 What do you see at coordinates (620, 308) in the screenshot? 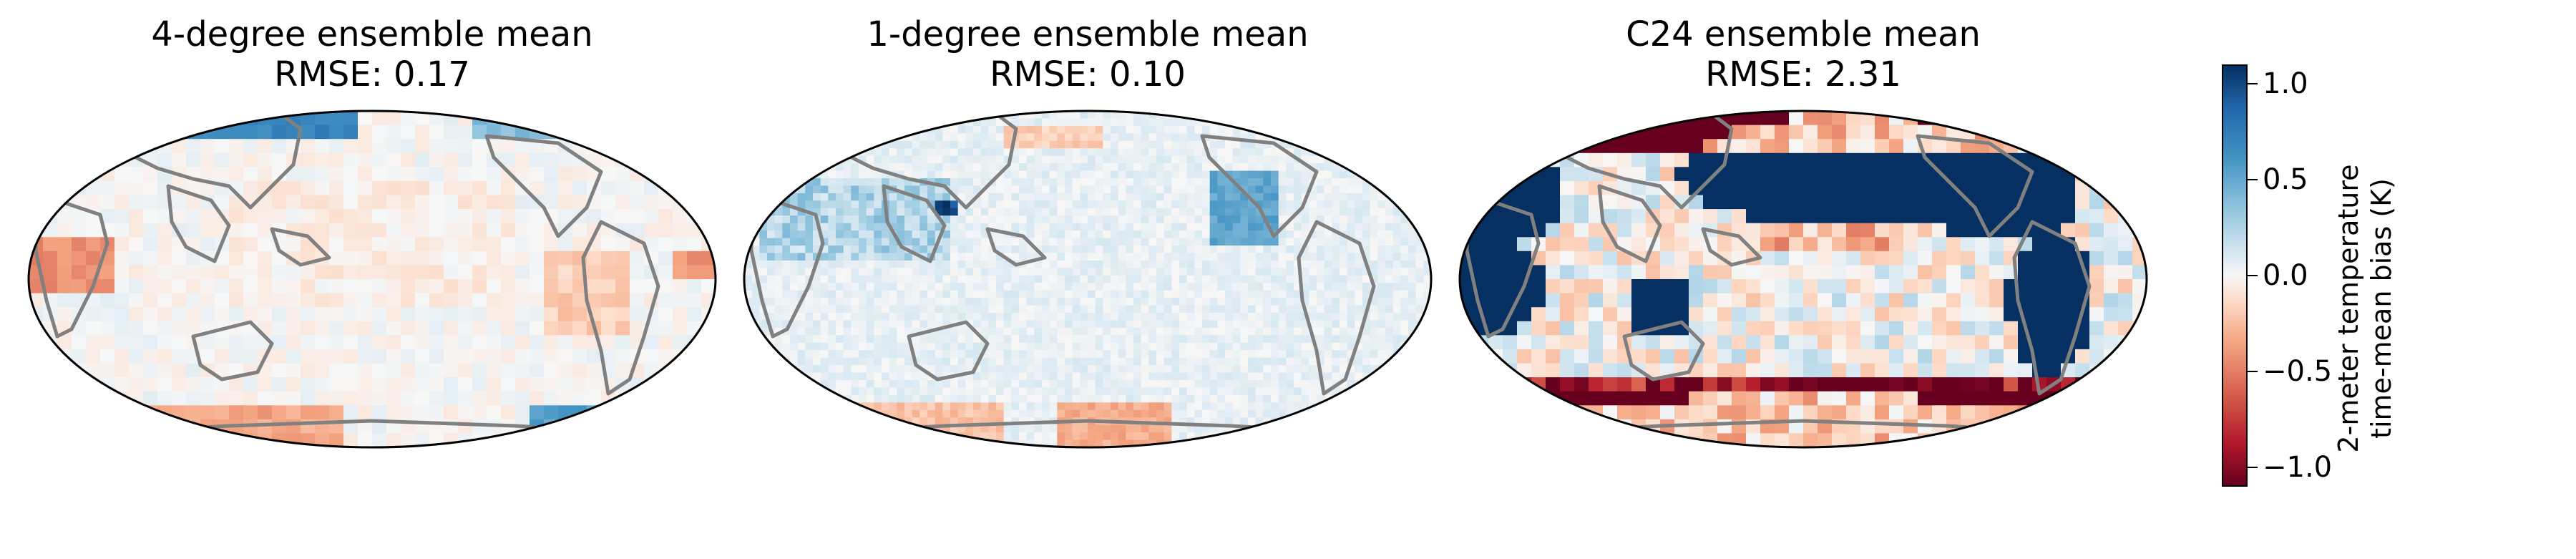
I see `coastline-path` at bounding box center [620, 308].